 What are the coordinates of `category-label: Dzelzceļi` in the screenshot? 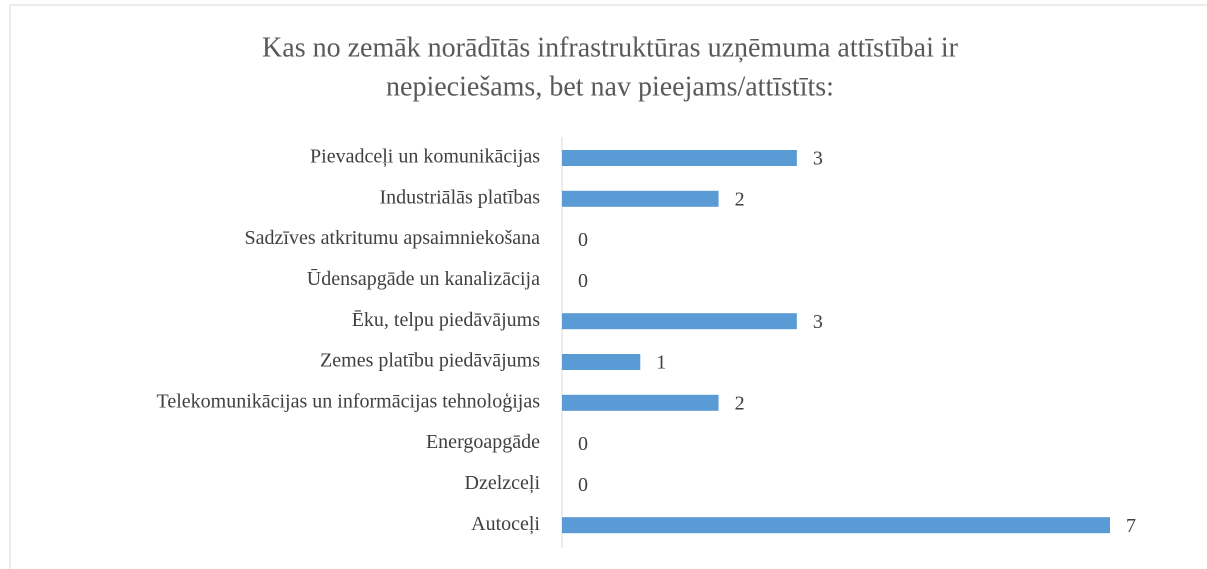 It's located at (503, 483).